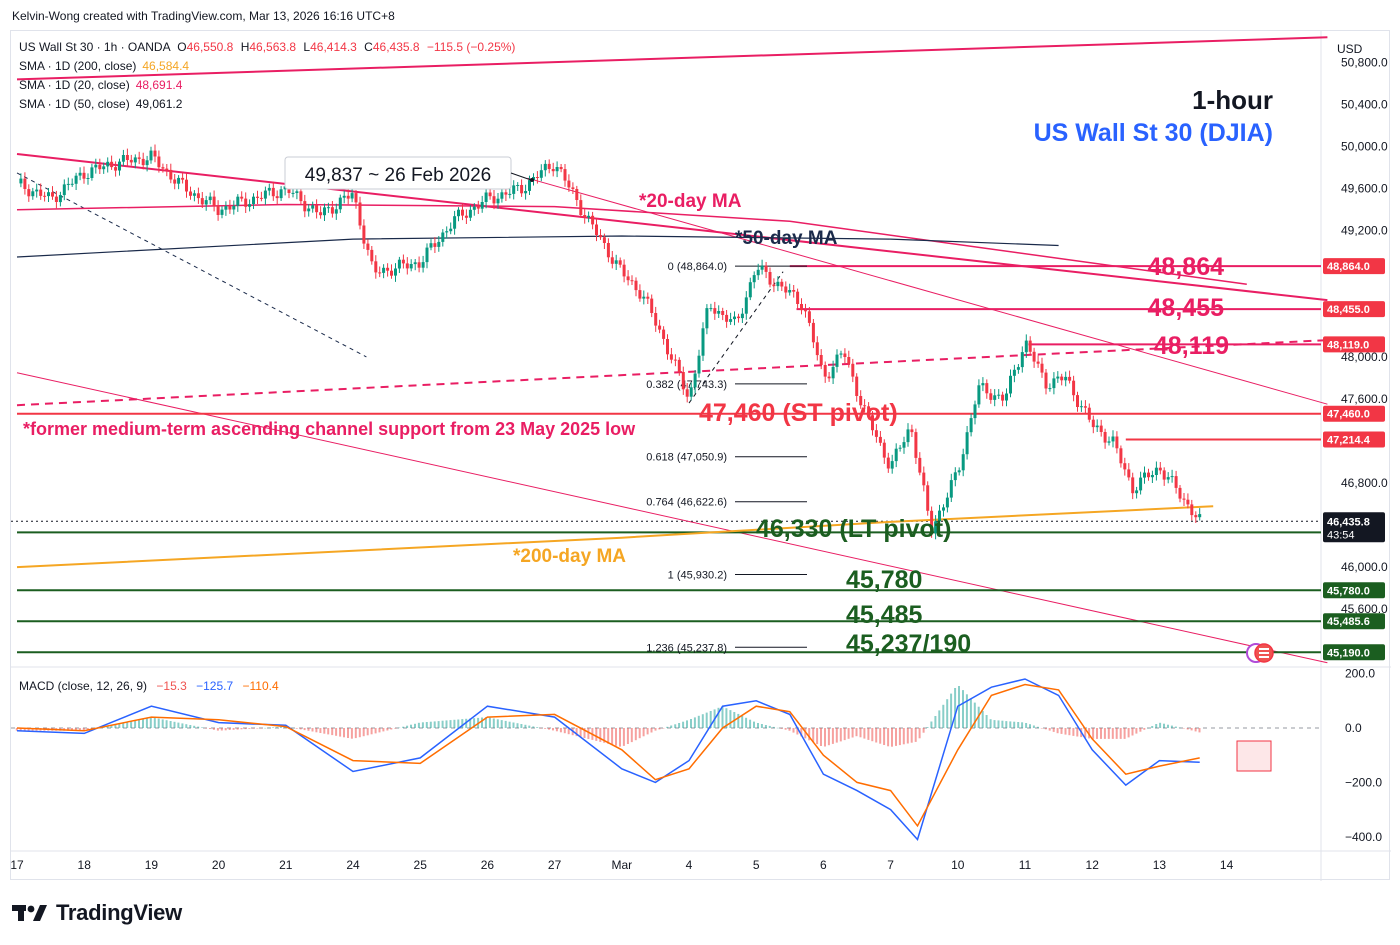 This screenshot has width=1400, height=945. I want to click on time-tick-label: 21, so click(286, 865).